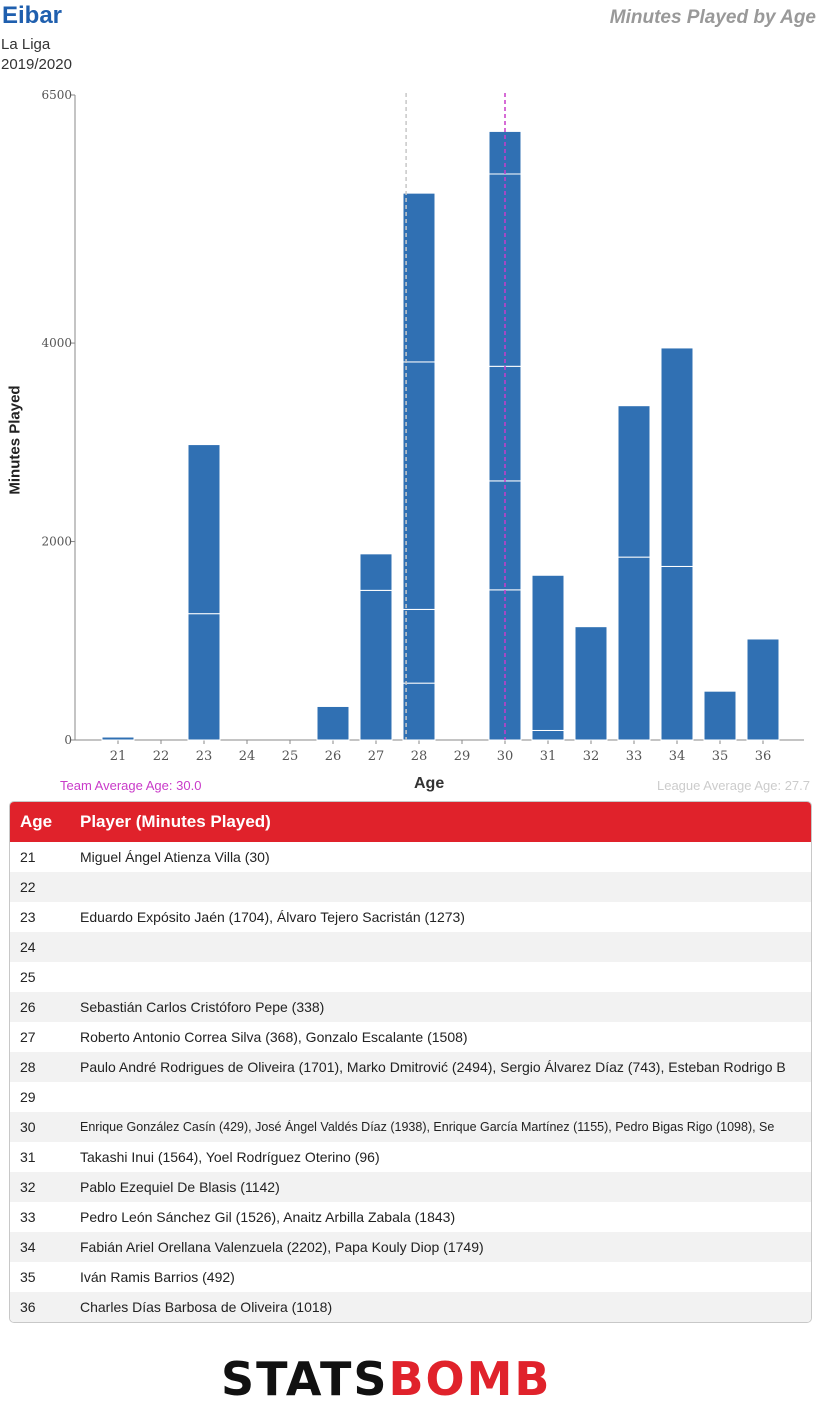 Image resolution: width=820 pixels, height=1420 pixels. Describe the element at coordinates (376, 756) in the screenshot. I see `x-tick-label: 27` at that location.